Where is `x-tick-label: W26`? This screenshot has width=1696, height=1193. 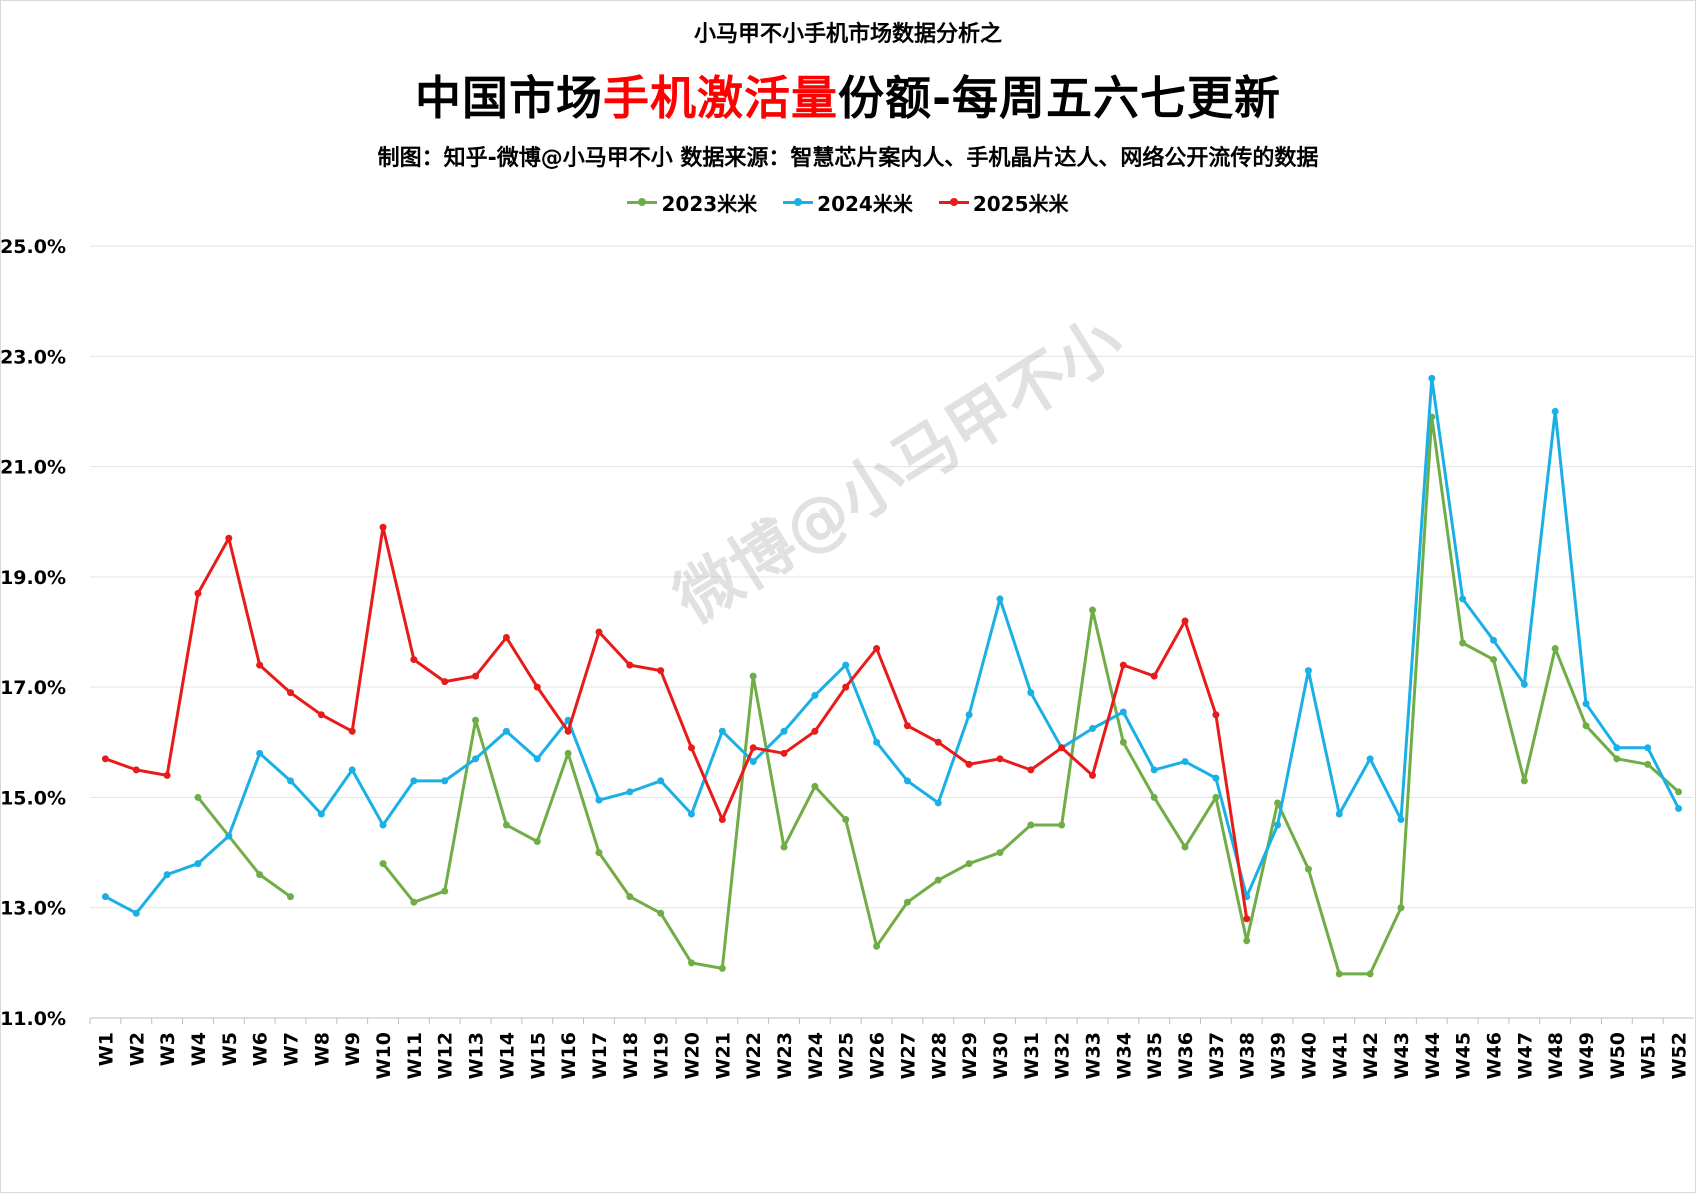 x-tick-label: W26 is located at coordinates (878, 1055).